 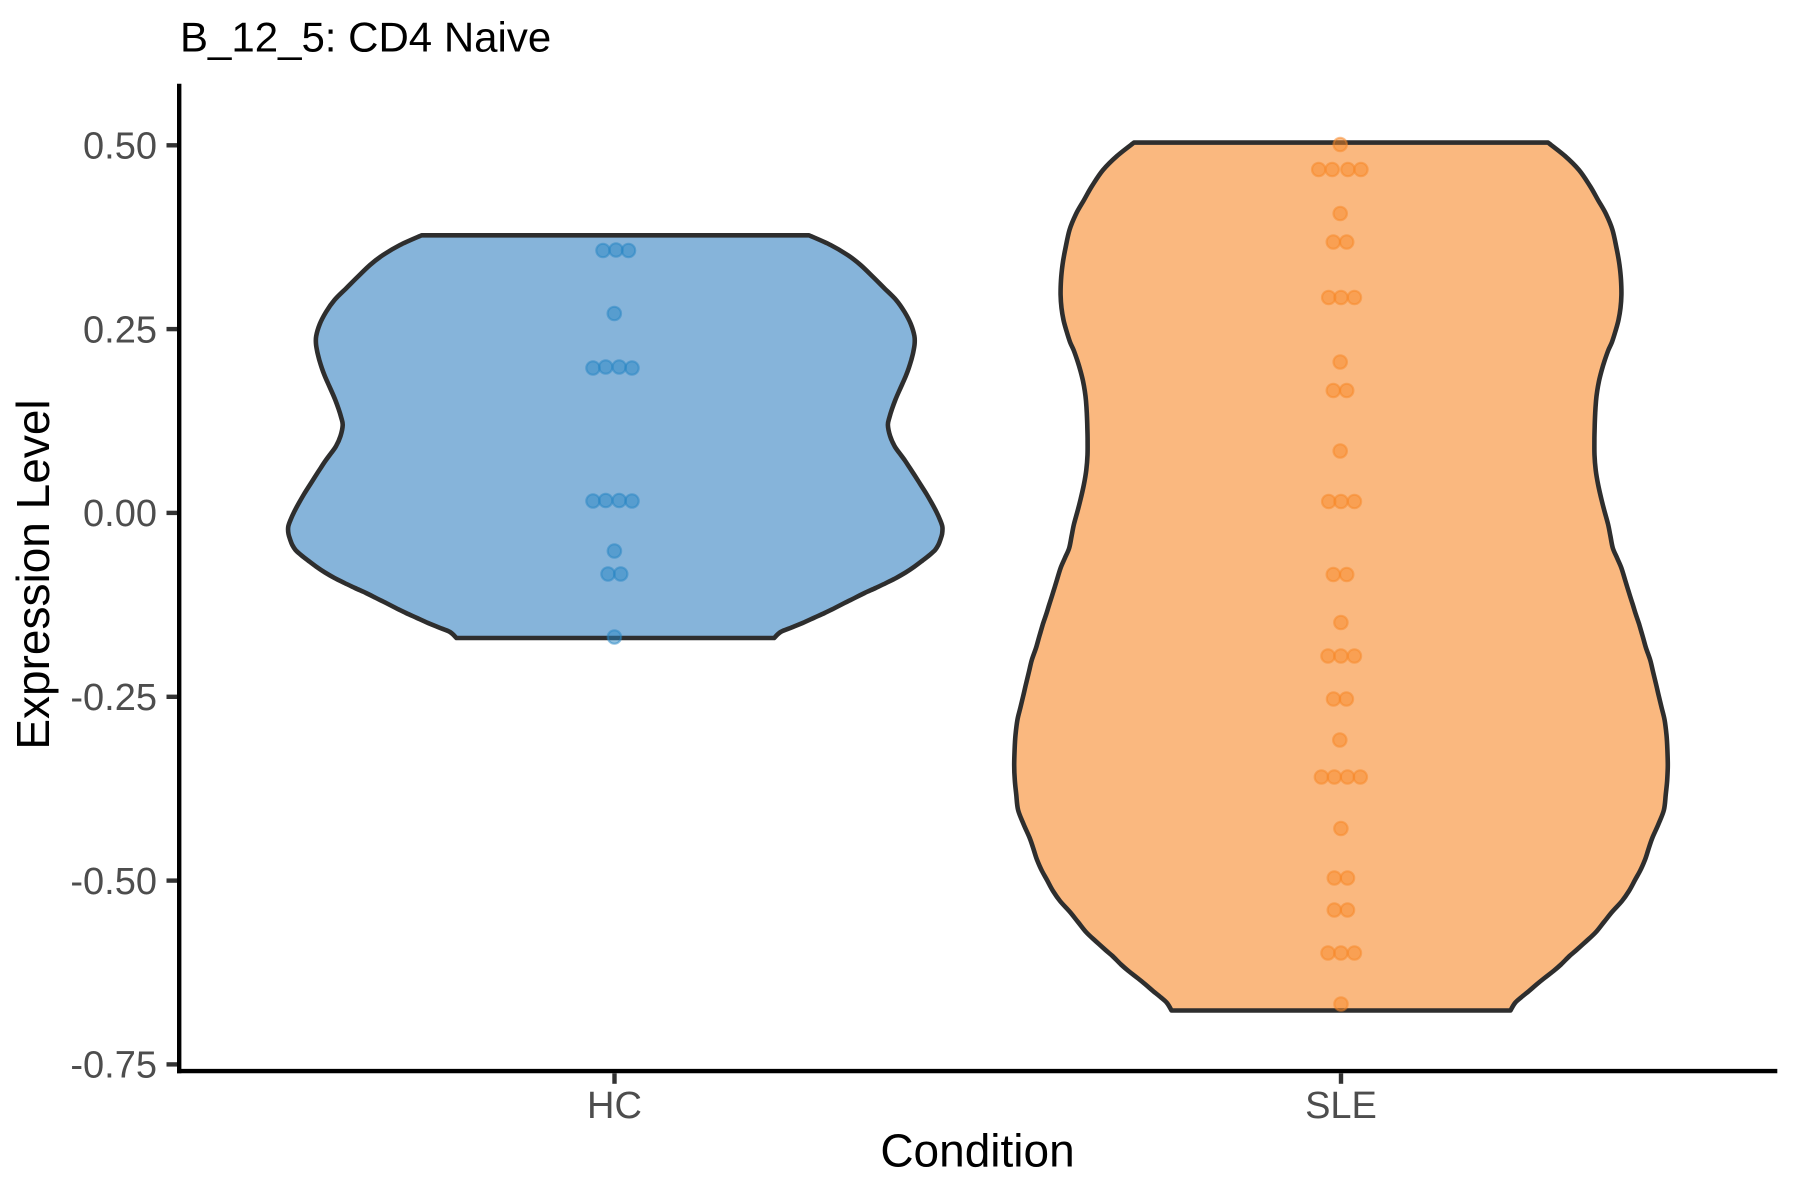 I want to click on svg-text: 0.50, so click(x=120, y=147).